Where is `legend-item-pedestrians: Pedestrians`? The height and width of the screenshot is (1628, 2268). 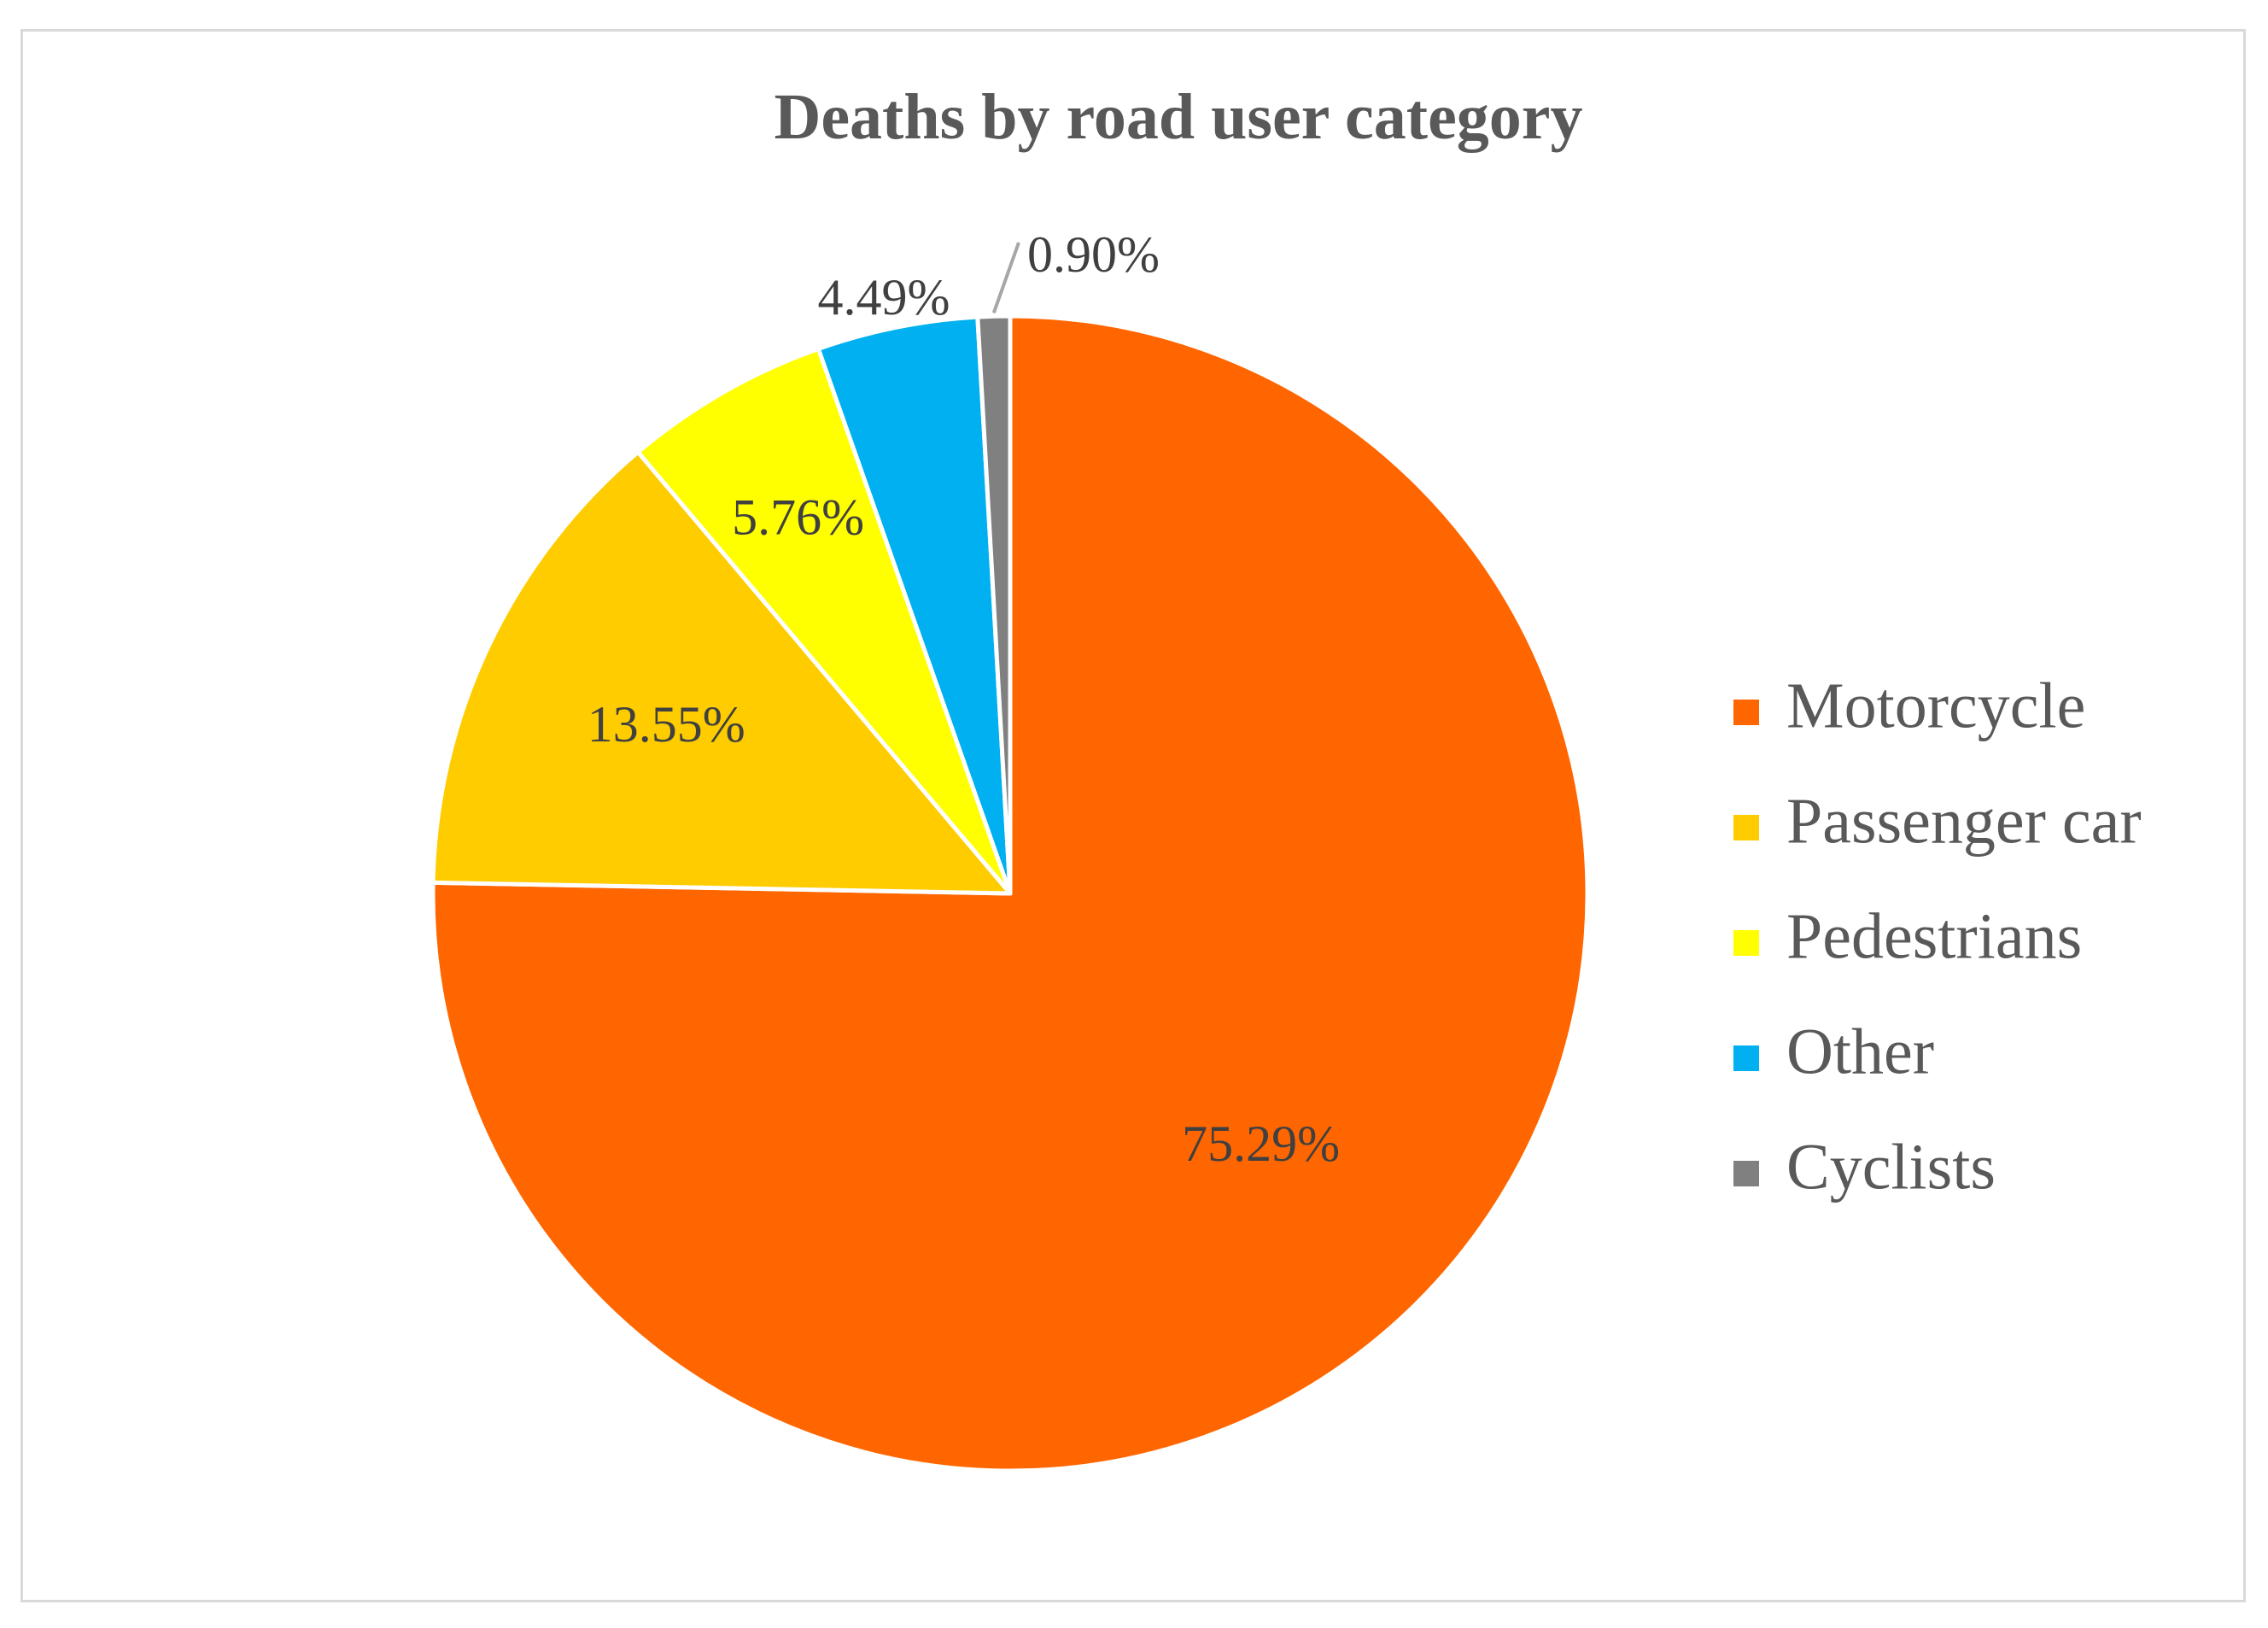
legend-item-pedestrians: Pedestrians is located at coordinates (1907, 936).